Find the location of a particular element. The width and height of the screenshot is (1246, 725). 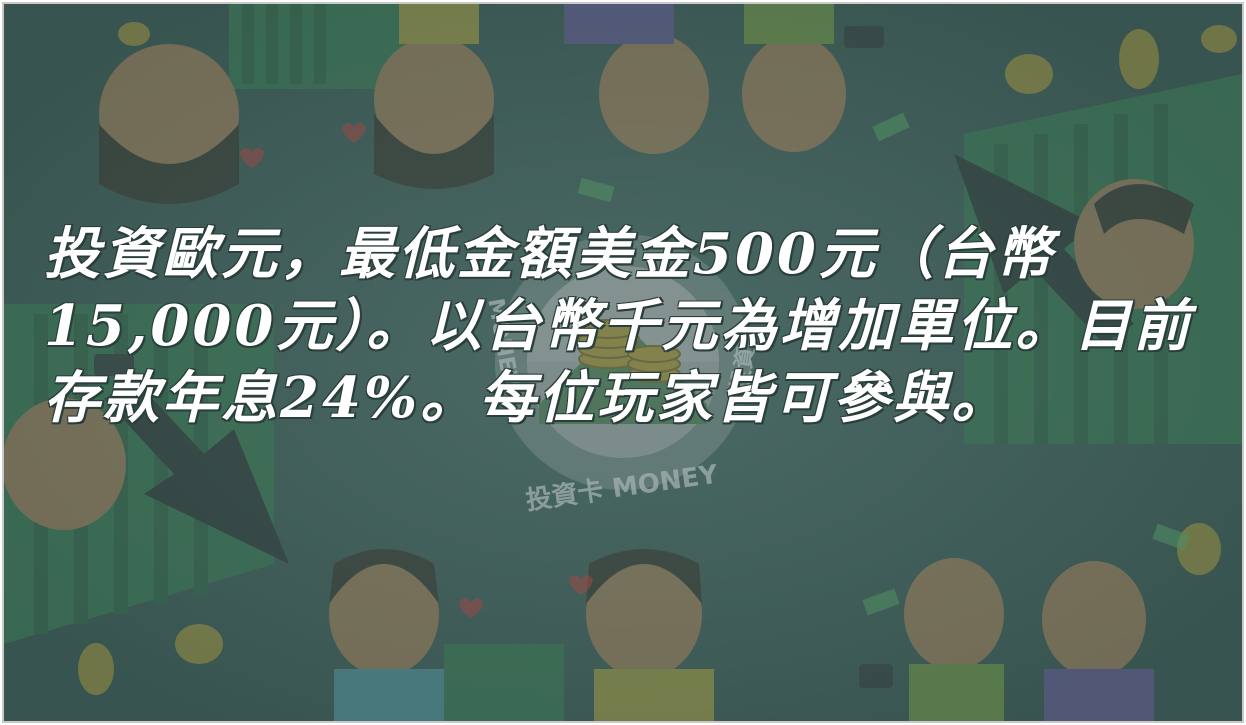

right-rising-chart is located at coordinates (1098, 259).